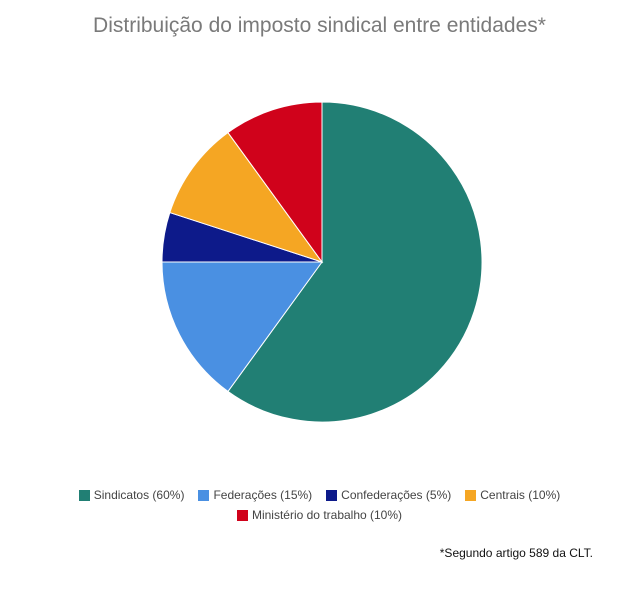 This screenshot has width=639, height=601. Describe the element at coordinates (396, 495) in the screenshot. I see `legend-label: Confederações (5%)` at that location.